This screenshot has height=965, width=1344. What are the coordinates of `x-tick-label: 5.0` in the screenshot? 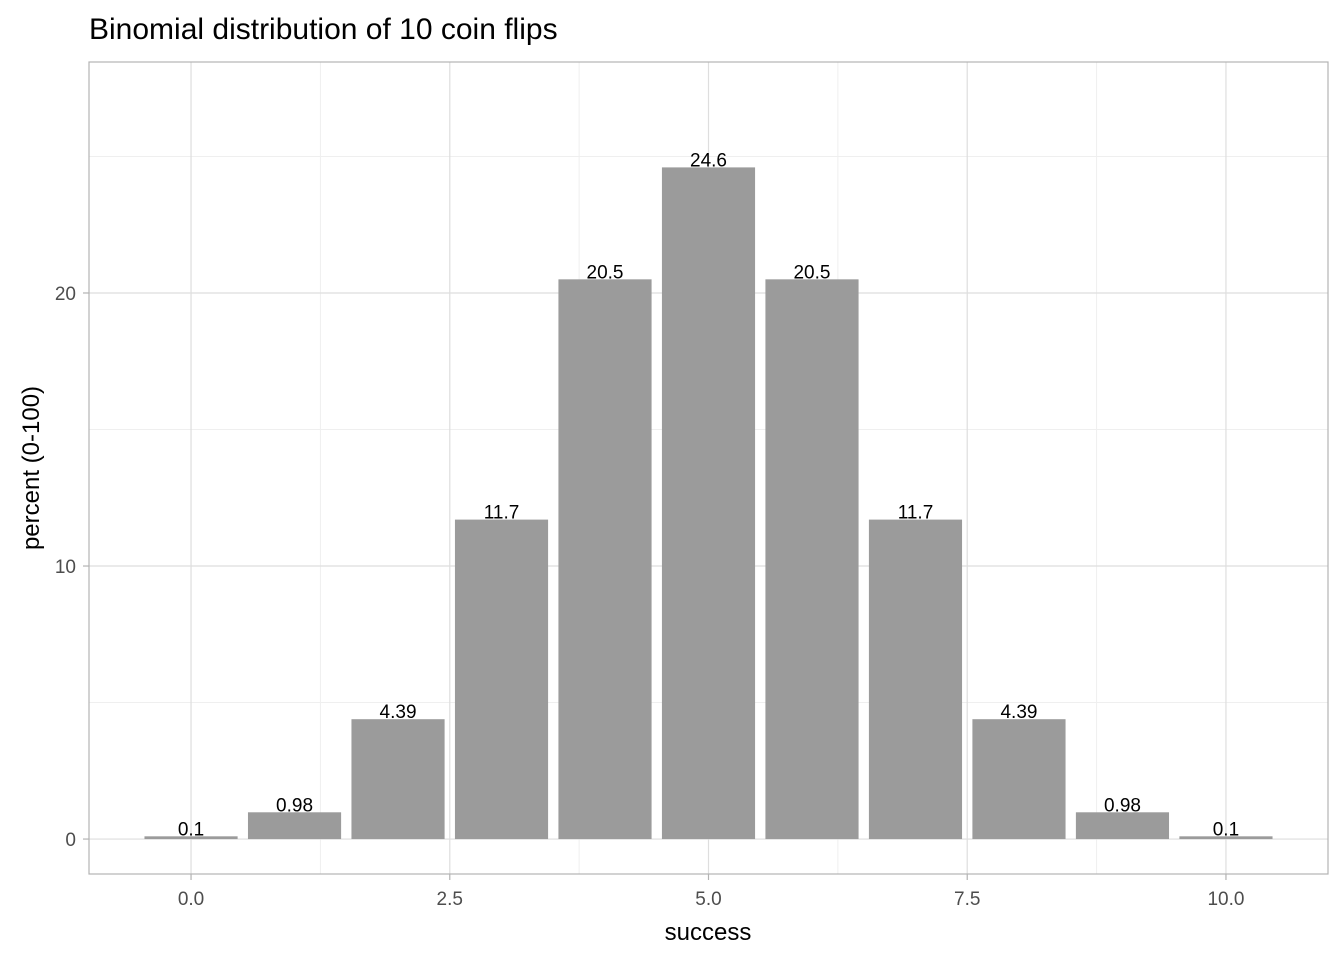 It's located at (708, 899).